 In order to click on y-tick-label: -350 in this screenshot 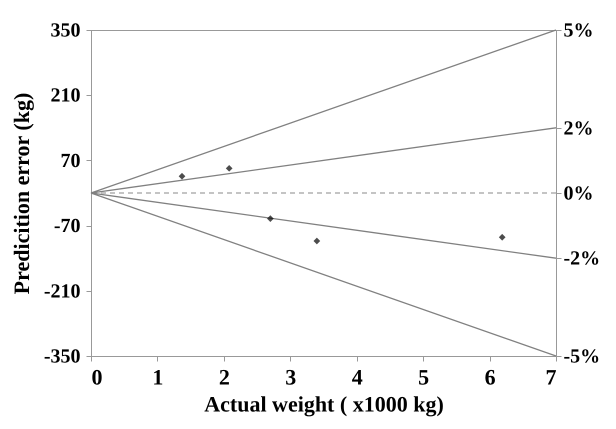, I will do `click(62, 357)`.